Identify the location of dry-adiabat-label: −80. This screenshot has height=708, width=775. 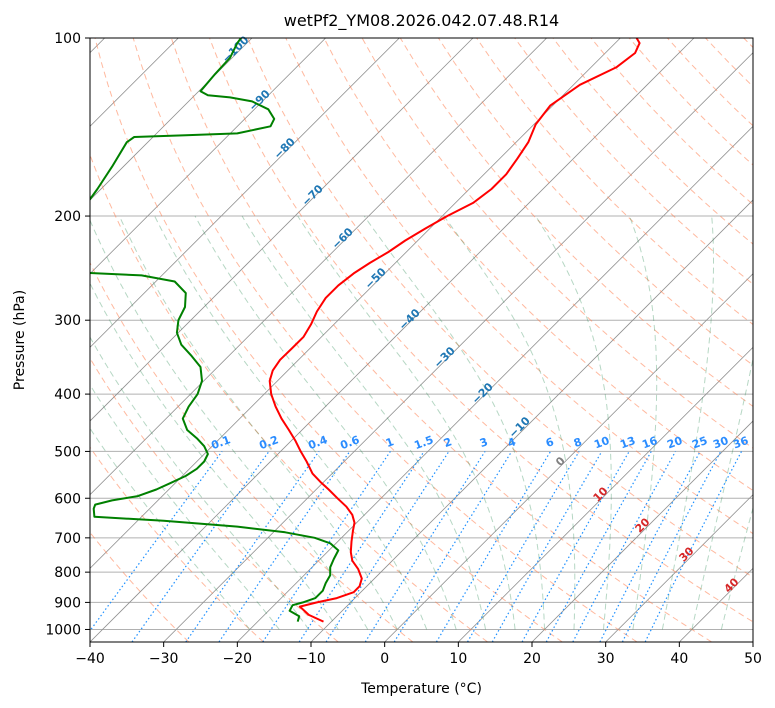
(284, 148).